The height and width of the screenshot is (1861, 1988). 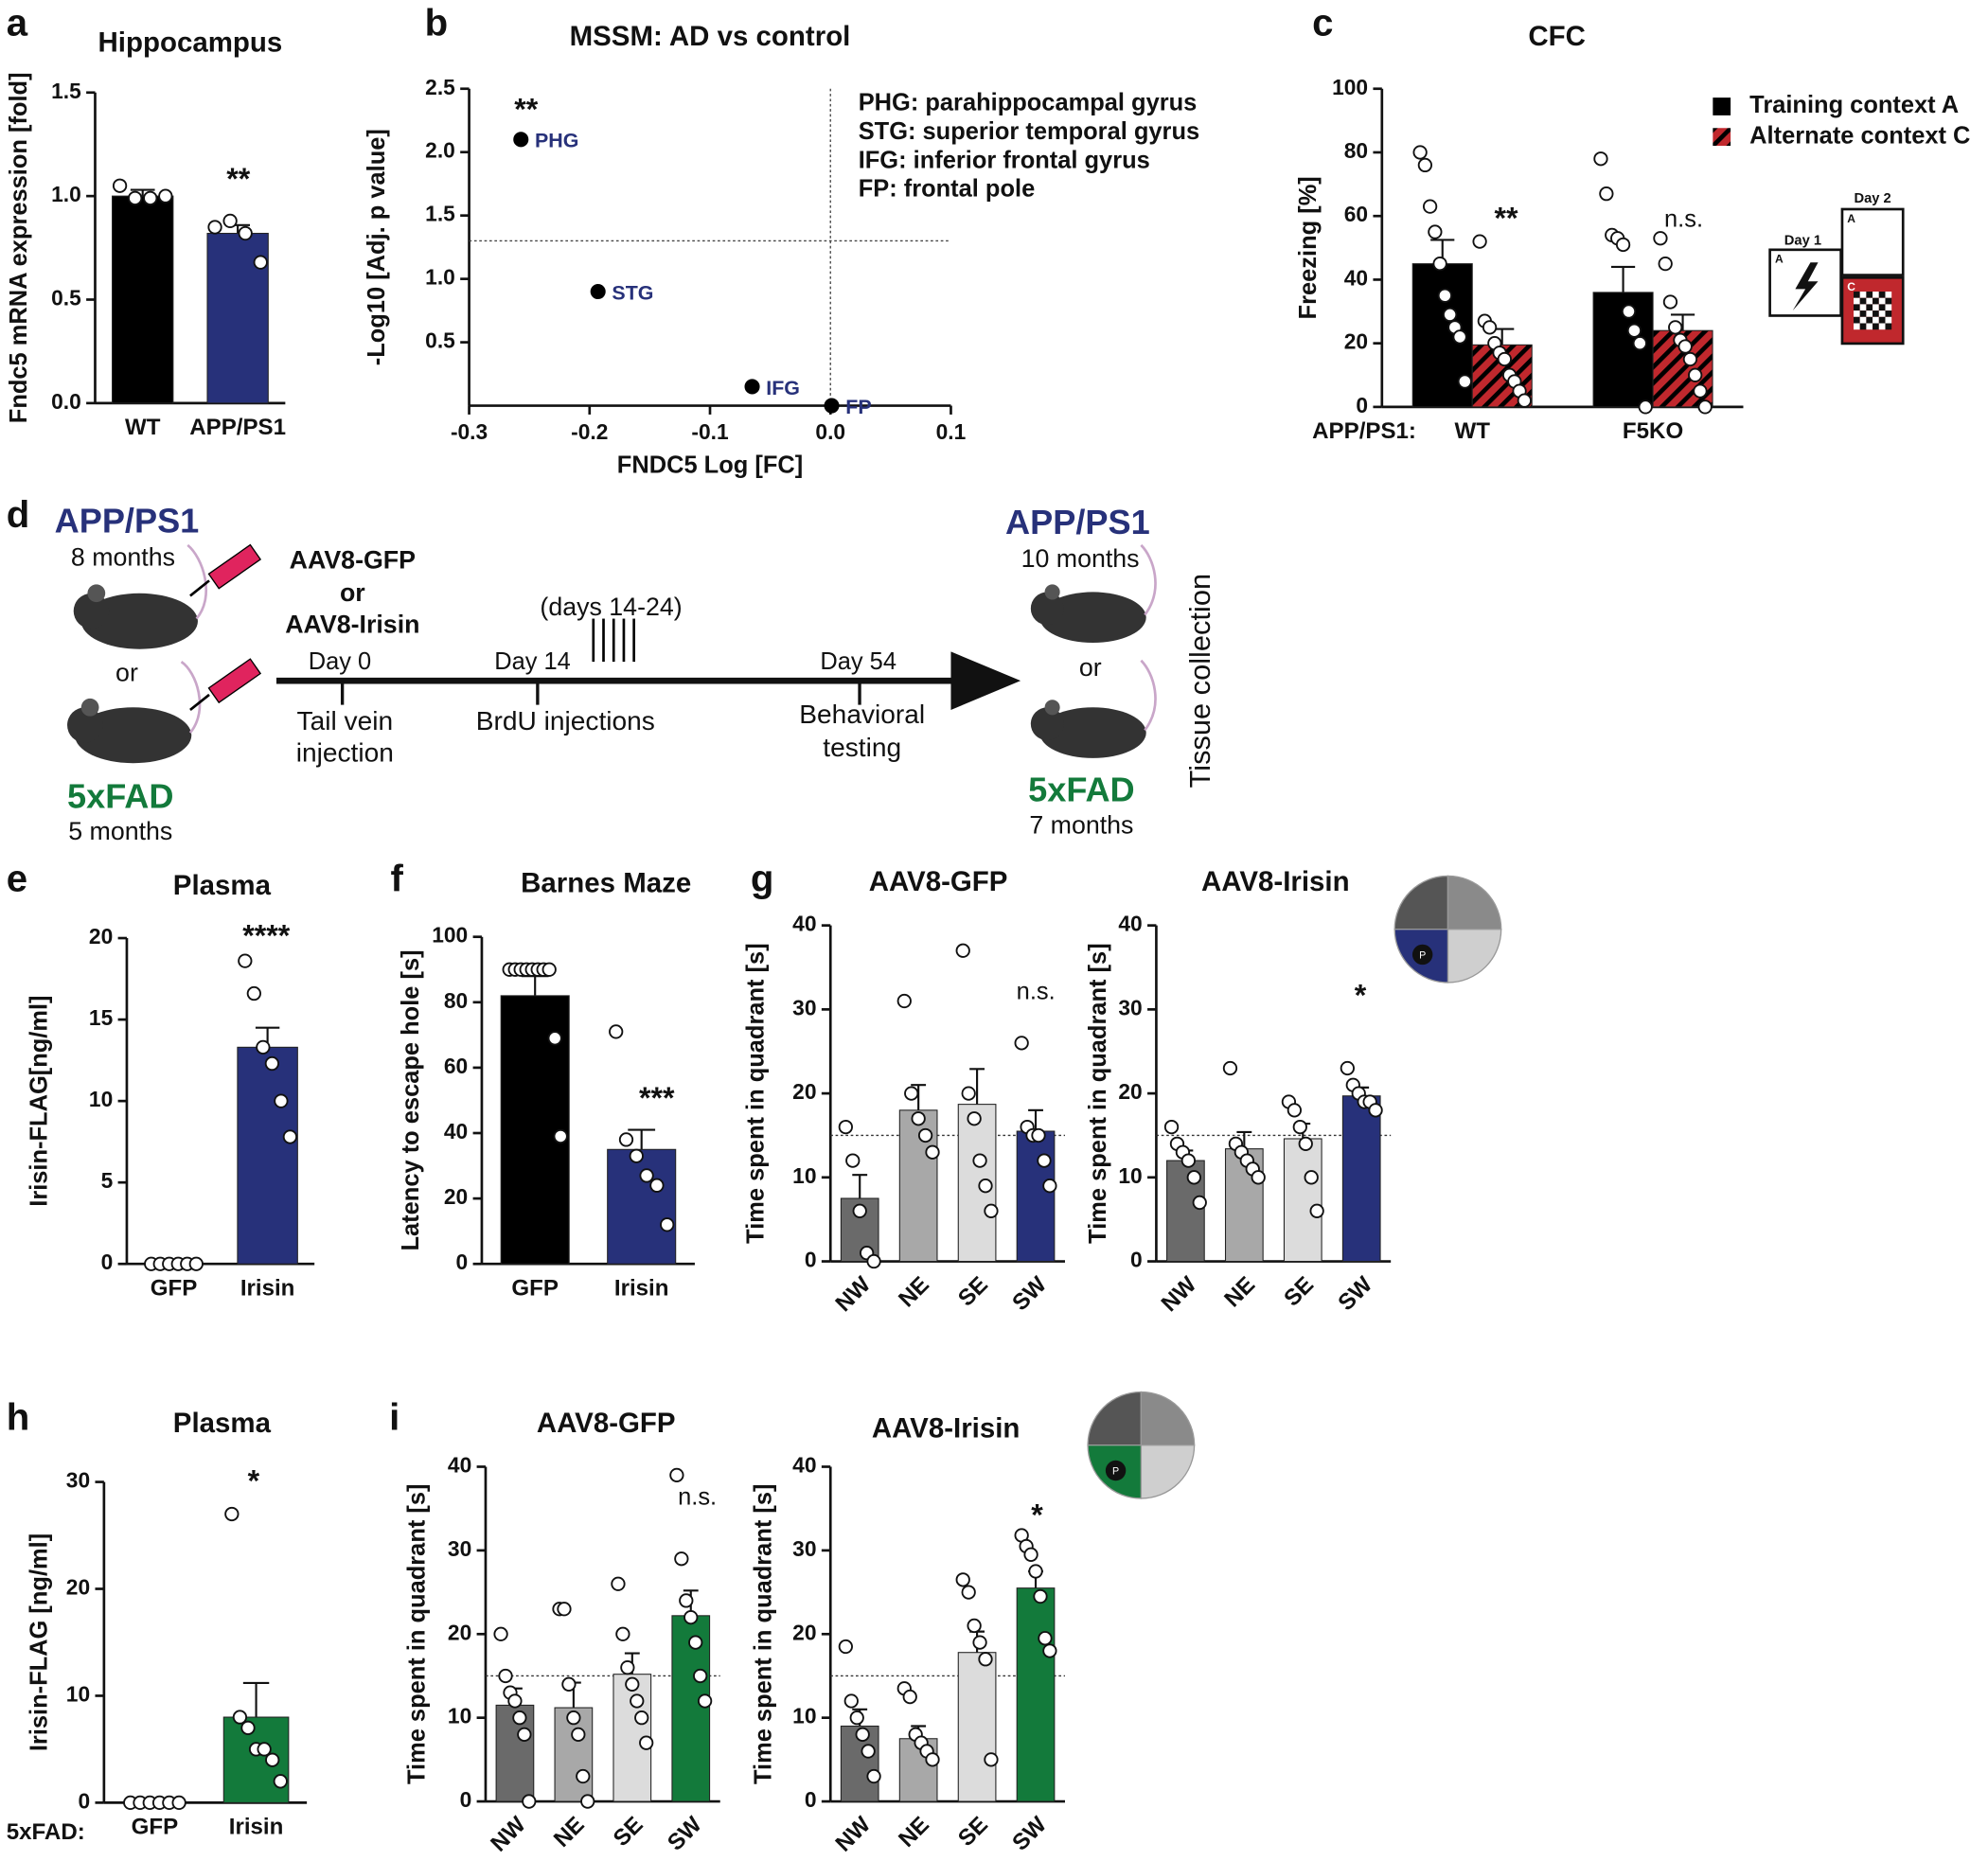 I want to click on panel-letter: i, so click(x=394, y=1417).